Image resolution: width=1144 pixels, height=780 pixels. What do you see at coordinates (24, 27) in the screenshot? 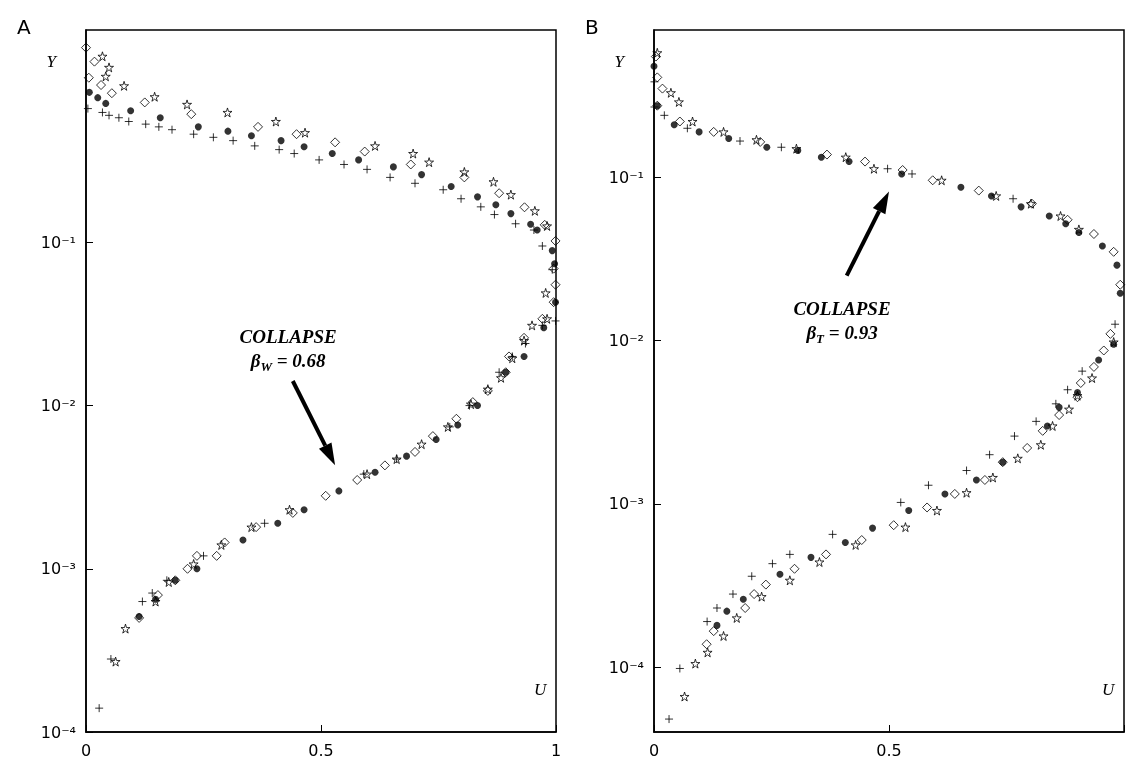
I see `chart-title: A` at bounding box center [24, 27].